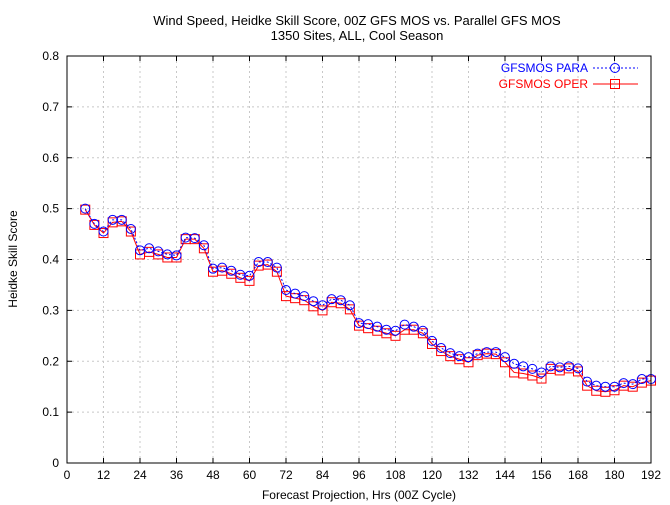  I want to click on y-tick-label: 0, so click(55, 463).